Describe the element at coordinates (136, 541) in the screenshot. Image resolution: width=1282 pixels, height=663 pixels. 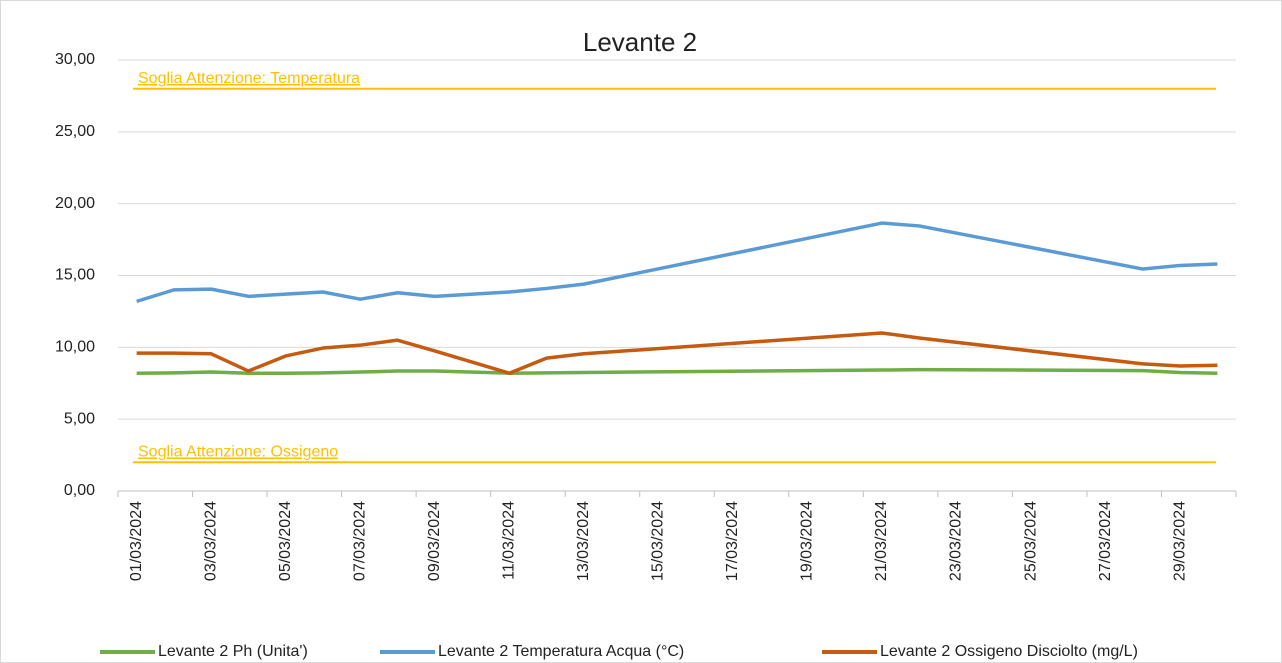
I see `x-tick-label: 01/03/2024` at that location.